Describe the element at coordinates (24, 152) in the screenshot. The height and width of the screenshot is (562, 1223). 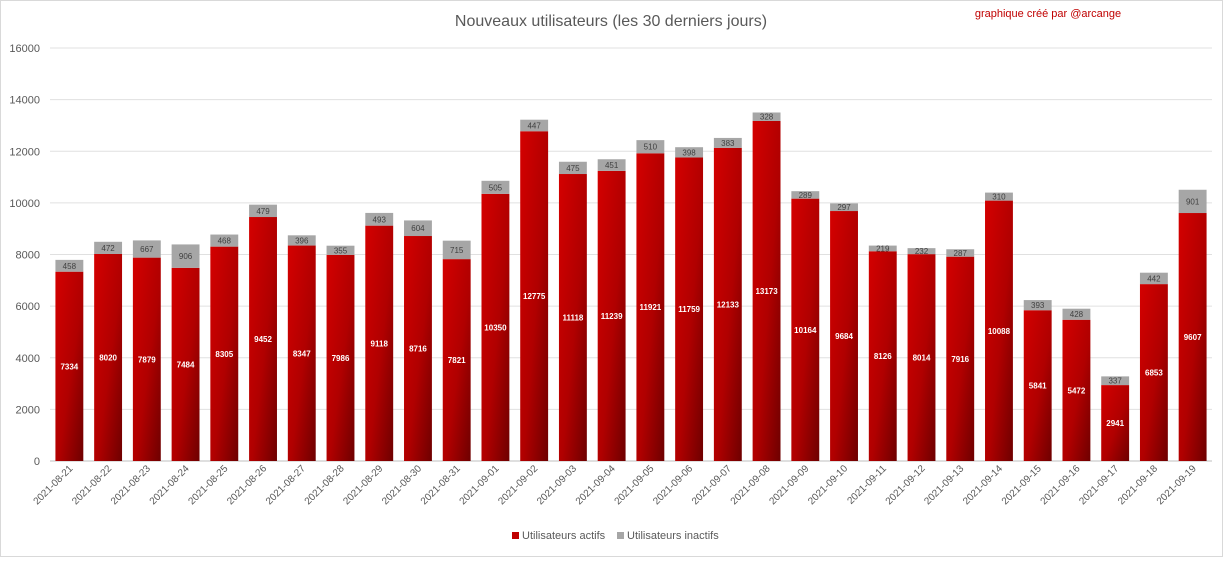
I see `y-tick-label: 12000` at that location.